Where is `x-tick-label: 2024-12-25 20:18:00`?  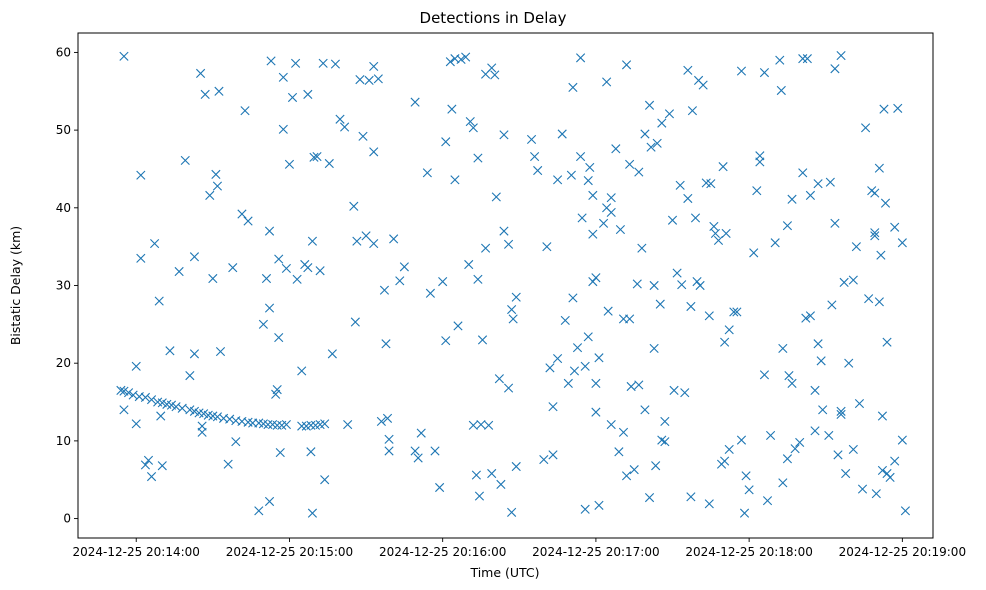
x-tick-label: 2024-12-25 20:18:00 is located at coordinates (748, 552).